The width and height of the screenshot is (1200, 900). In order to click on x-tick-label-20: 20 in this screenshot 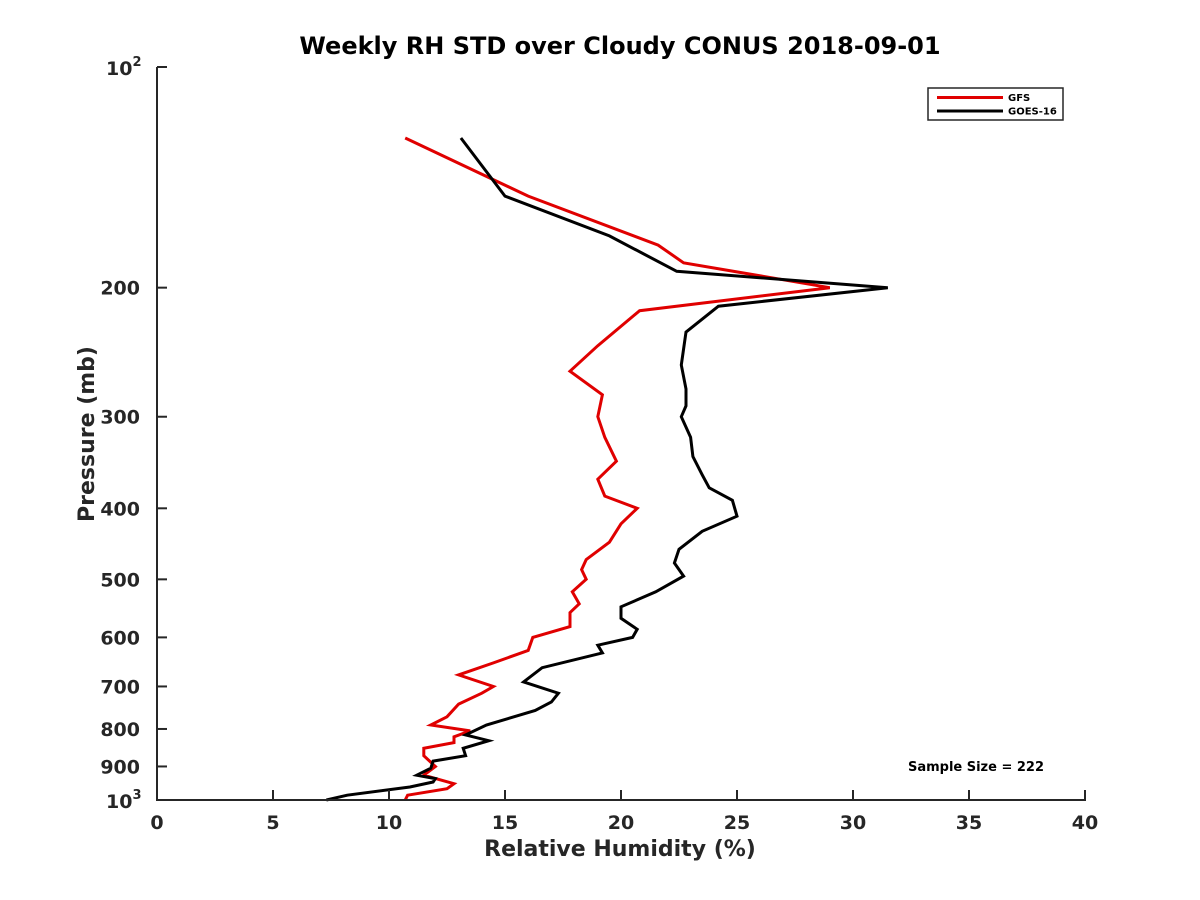, I will do `click(621, 823)`.